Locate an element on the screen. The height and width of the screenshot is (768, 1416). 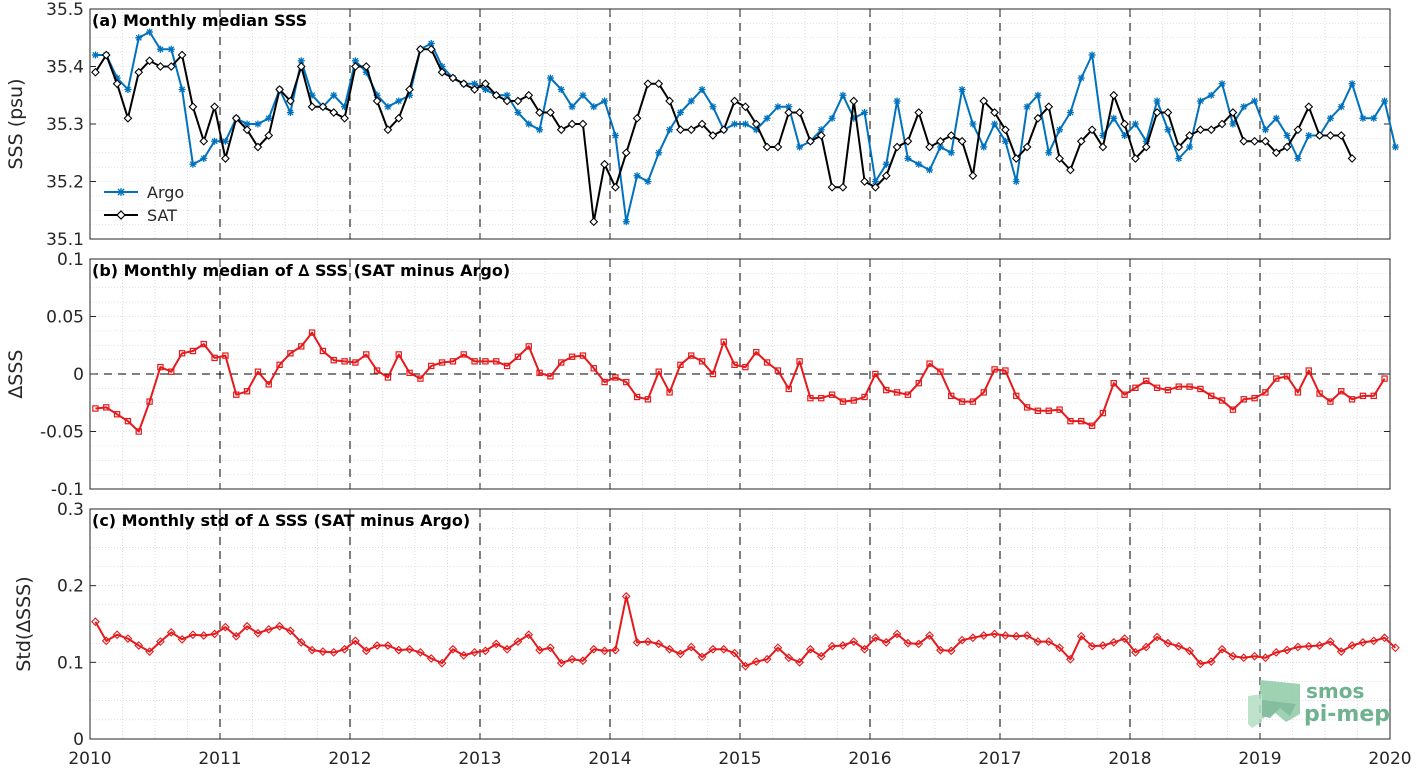
legend-sat-marker is located at coordinates (121, 215).